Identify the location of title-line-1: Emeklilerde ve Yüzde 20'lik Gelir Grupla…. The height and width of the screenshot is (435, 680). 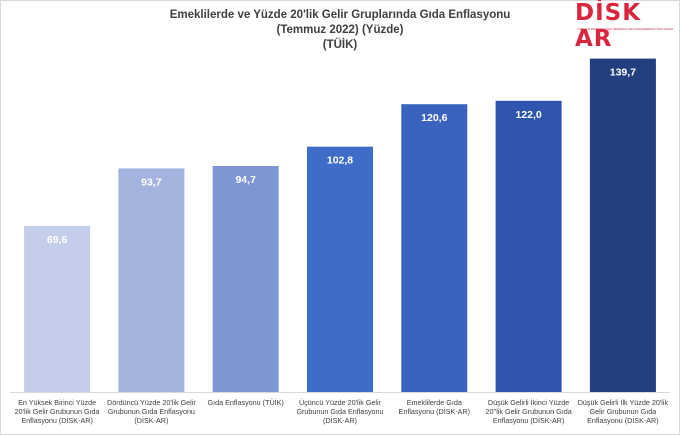
(340, 15).